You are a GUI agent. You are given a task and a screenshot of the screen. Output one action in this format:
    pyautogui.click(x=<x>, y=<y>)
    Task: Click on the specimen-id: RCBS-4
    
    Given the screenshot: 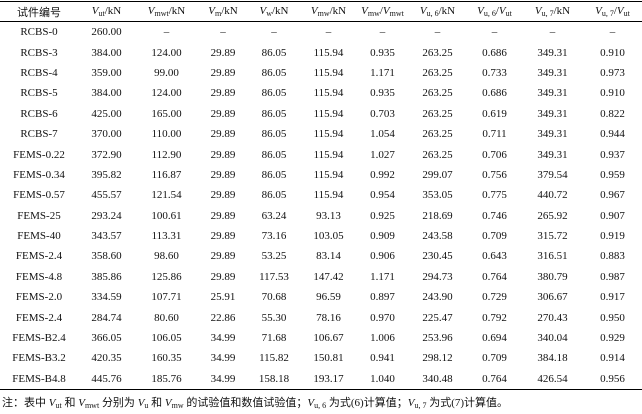 What is the action you would take?
    pyautogui.click(x=39, y=72)
    